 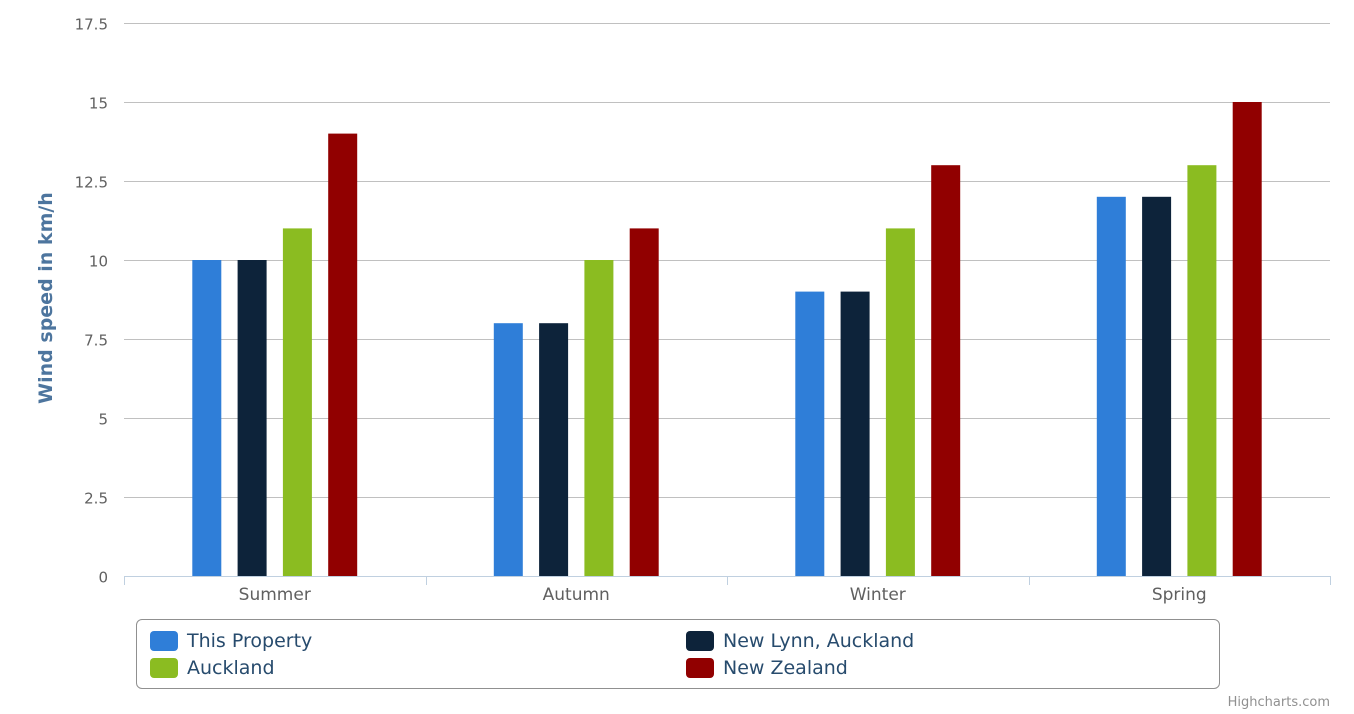 I want to click on bar-auckland-summer, so click(x=297, y=402).